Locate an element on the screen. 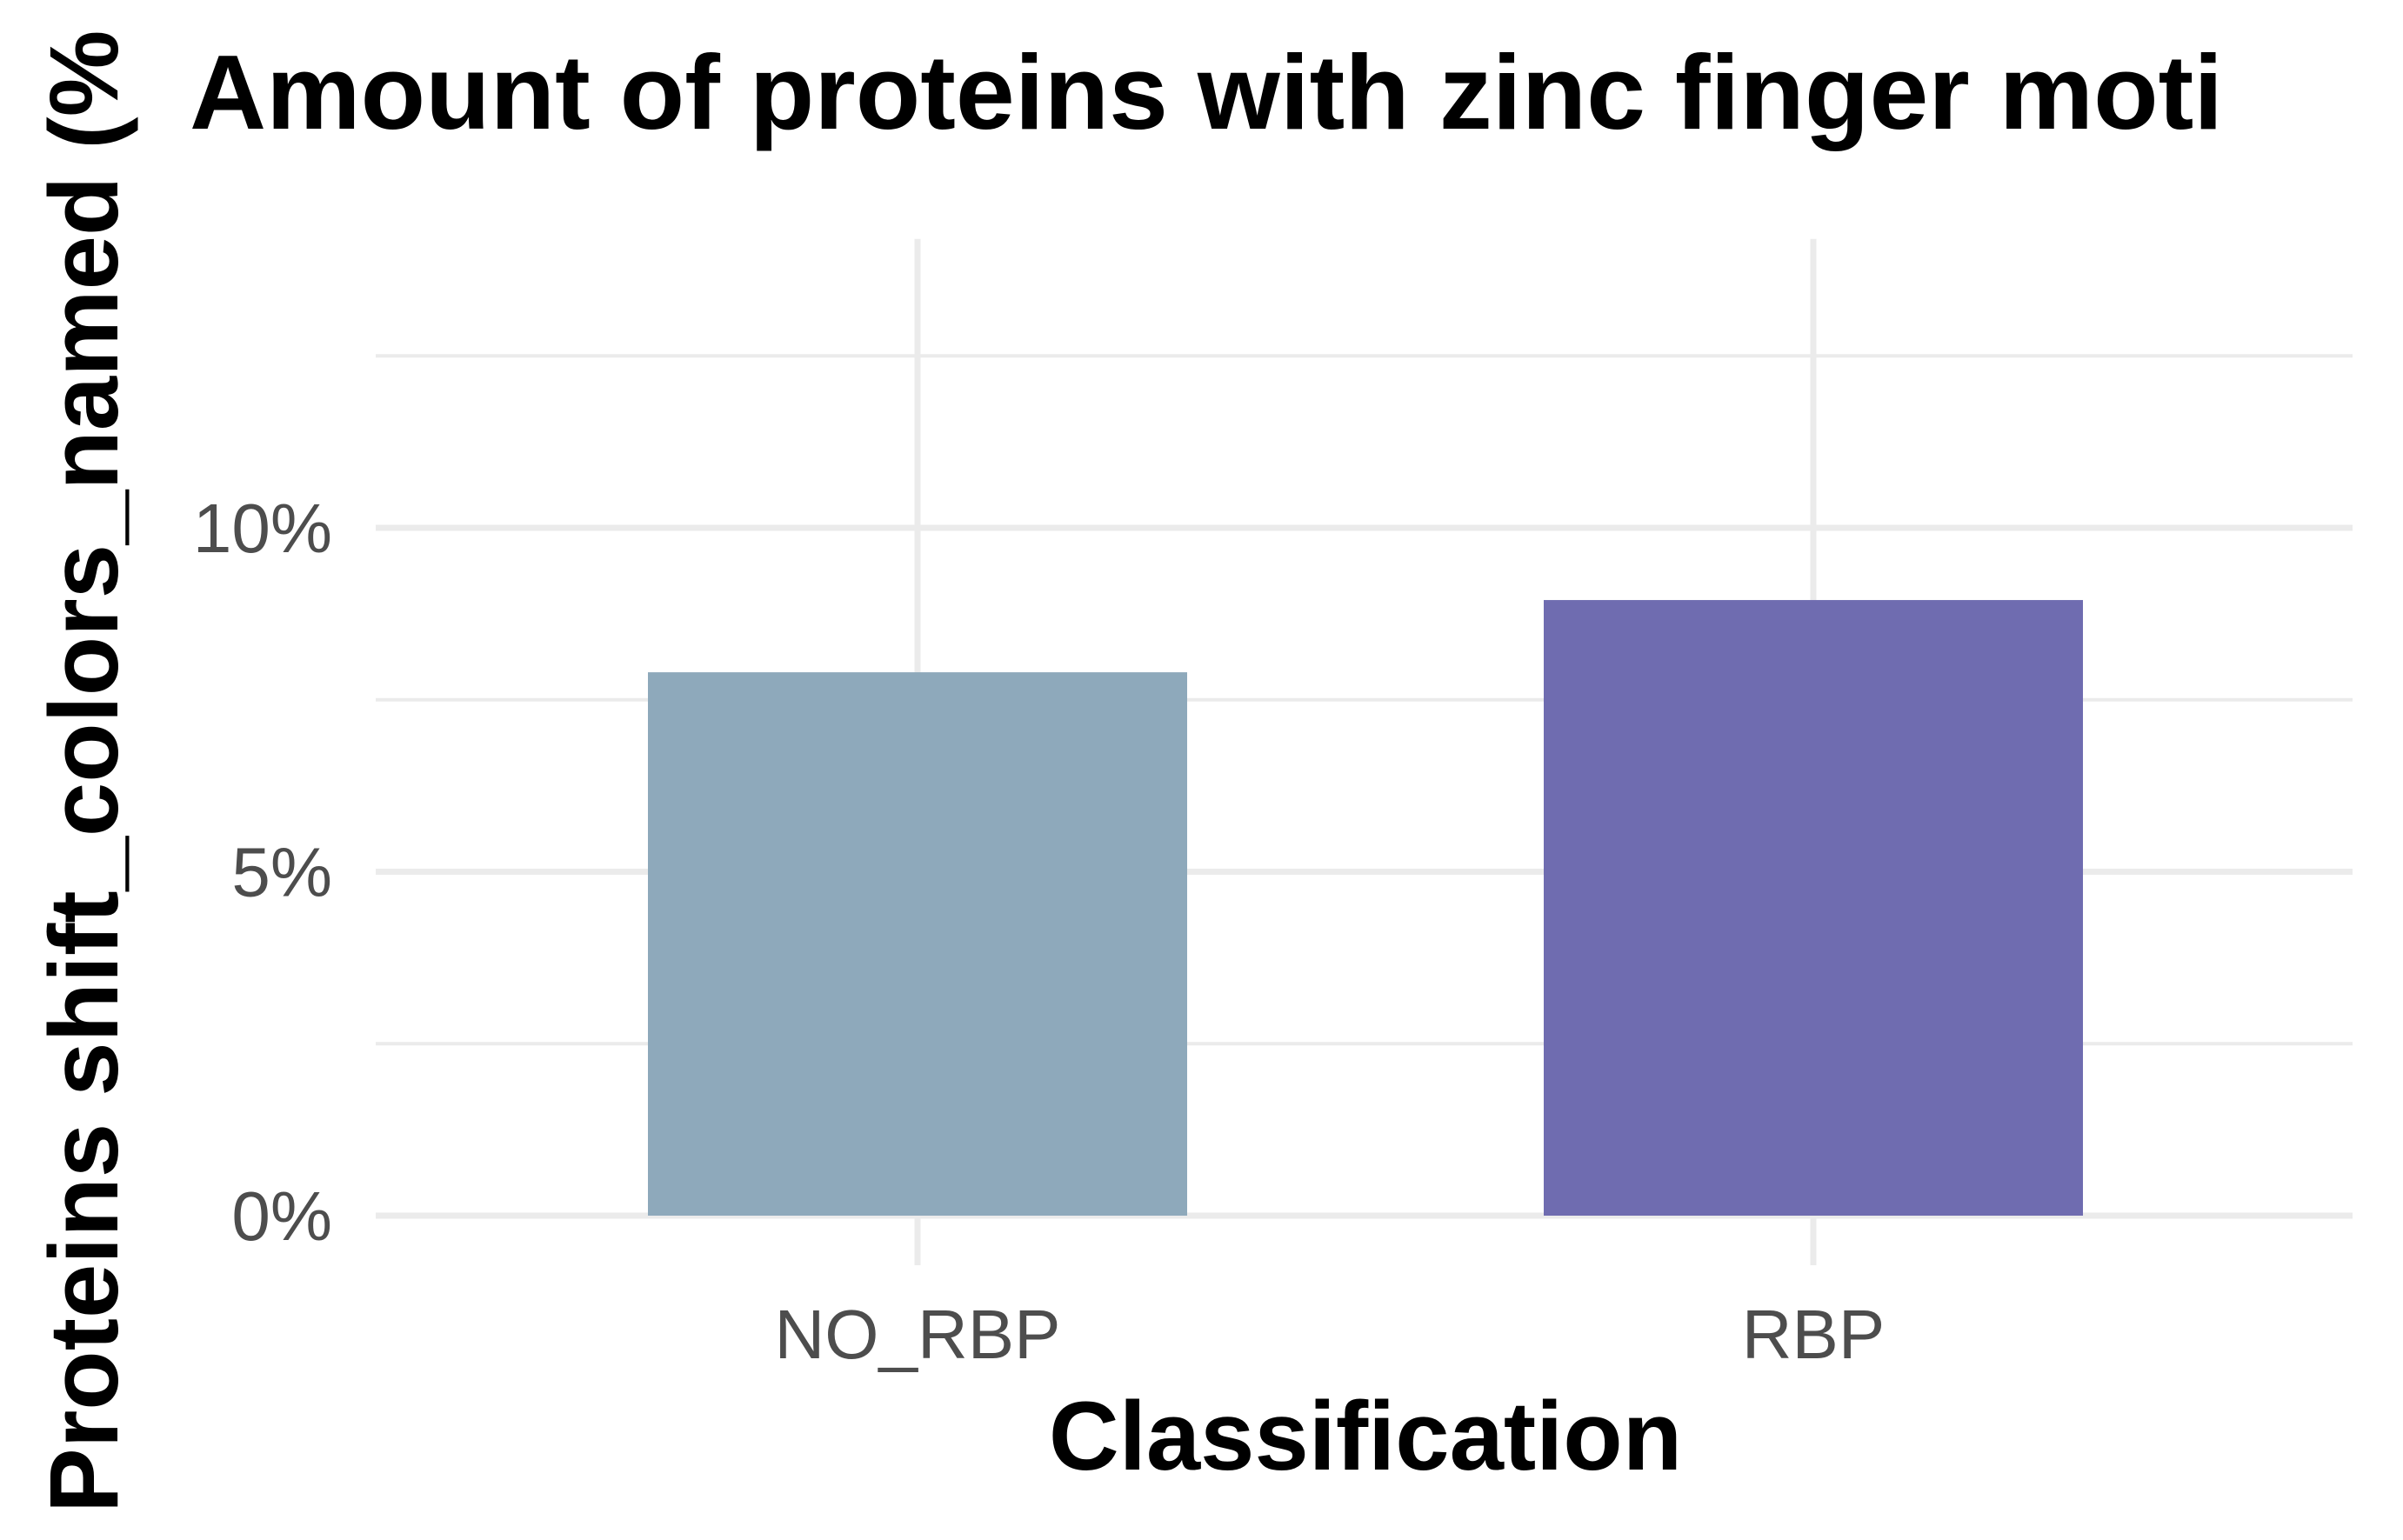 The height and width of the screenshot is (1540, 2403). y-tick-label: 10% is located at coordinates (262, 528).